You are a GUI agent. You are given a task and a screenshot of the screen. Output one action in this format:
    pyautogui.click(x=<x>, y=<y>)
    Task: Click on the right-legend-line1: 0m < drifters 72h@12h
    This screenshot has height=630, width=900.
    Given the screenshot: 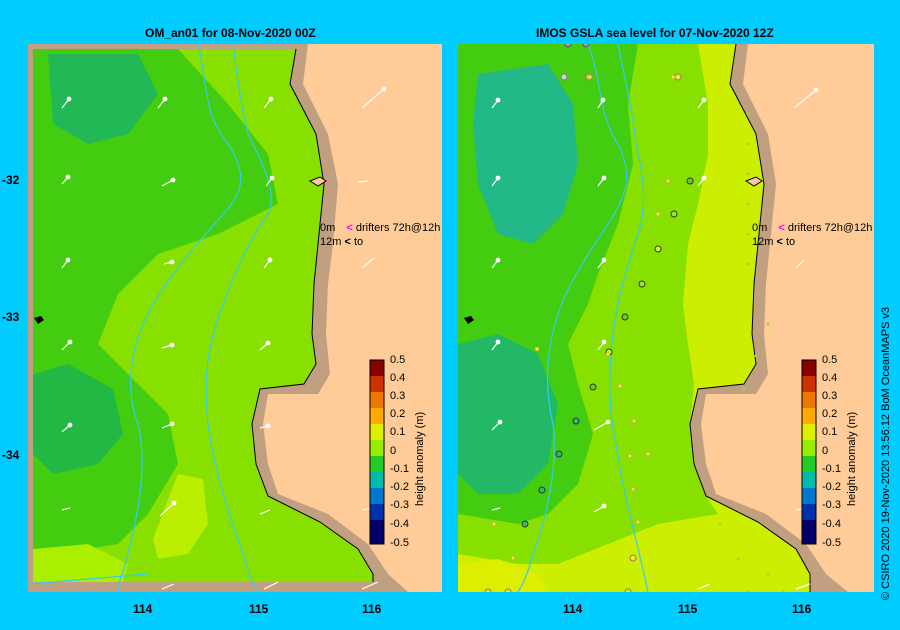 What is the action you would take?
    pyautogui.click(x=812, y=228)
    